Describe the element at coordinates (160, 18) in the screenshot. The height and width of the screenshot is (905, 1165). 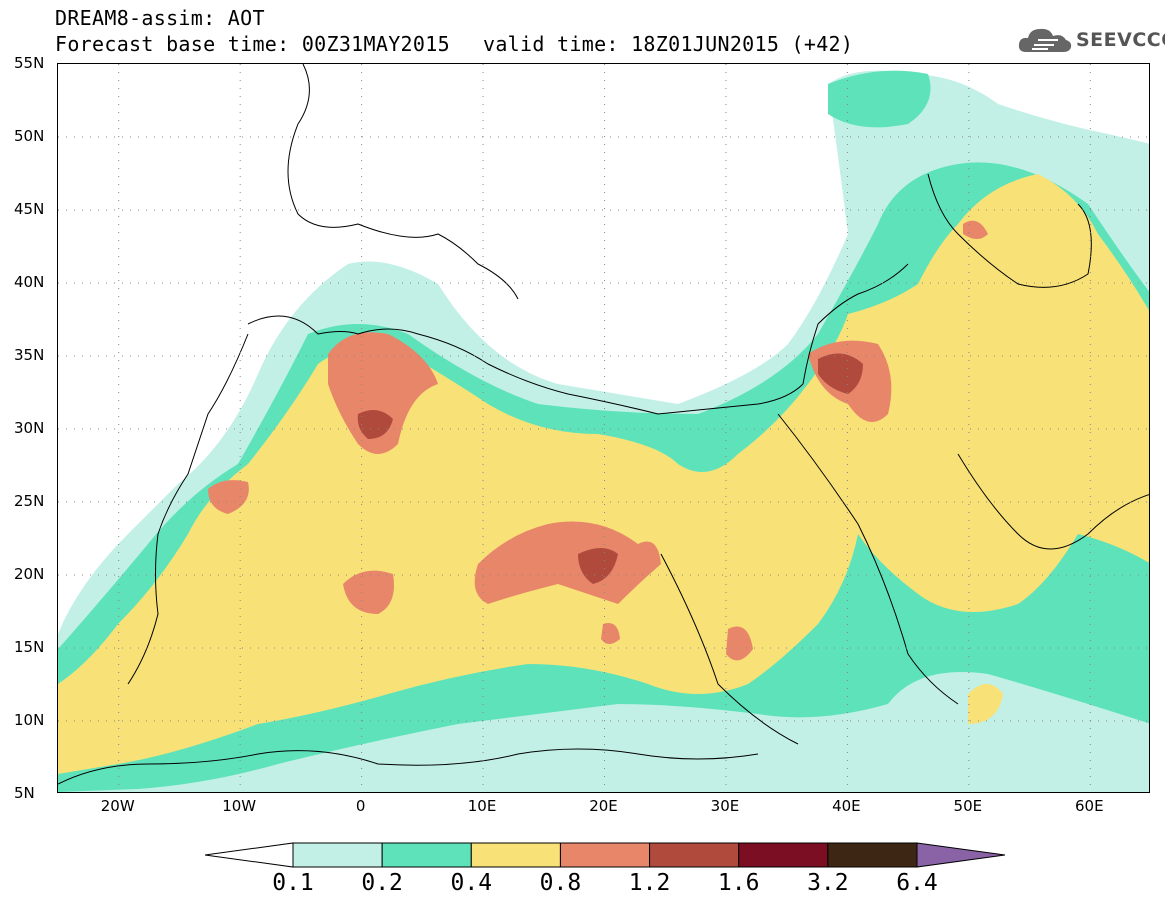
I see `map-title: DREAM8-assim: AOT` at that location.